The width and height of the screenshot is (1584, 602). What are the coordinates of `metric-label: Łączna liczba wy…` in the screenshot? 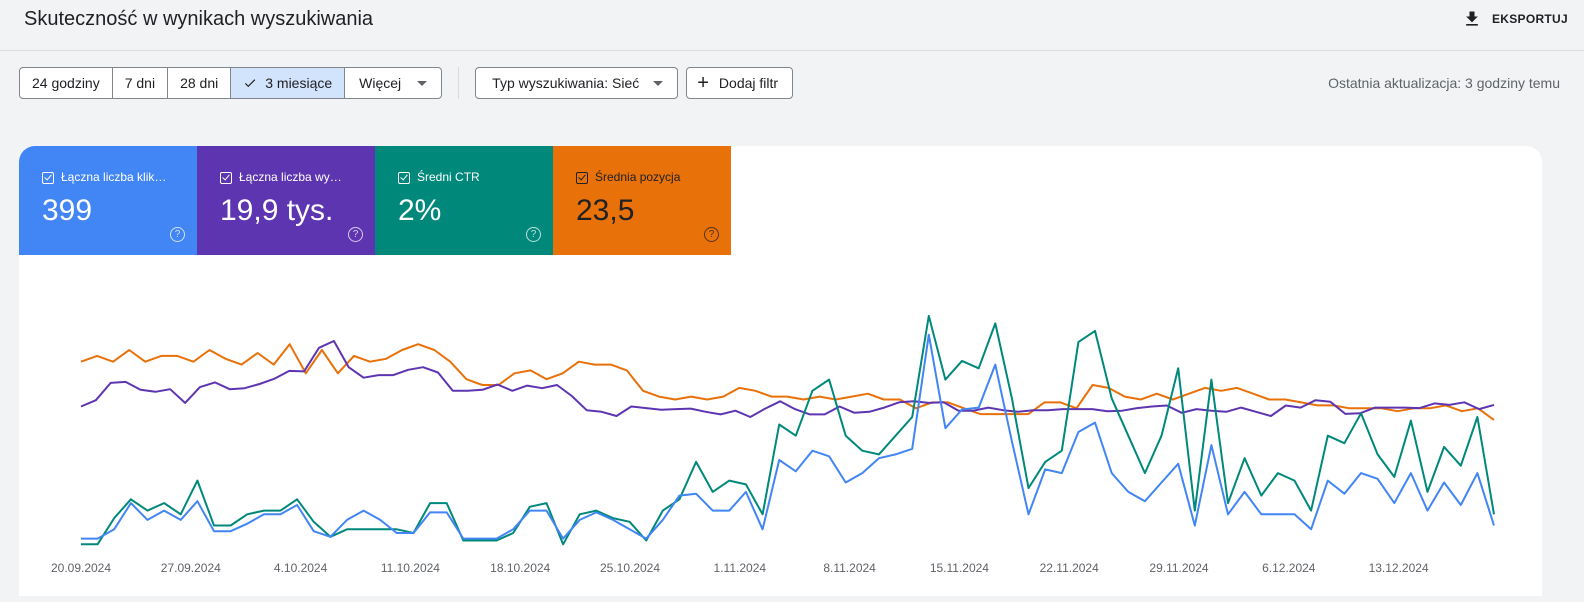 It's located at (290, 177).